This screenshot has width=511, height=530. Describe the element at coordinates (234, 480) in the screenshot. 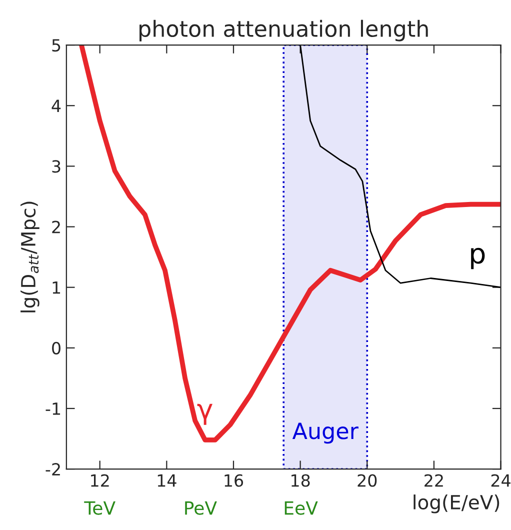

I see `x-tick-label: 16` at that location.